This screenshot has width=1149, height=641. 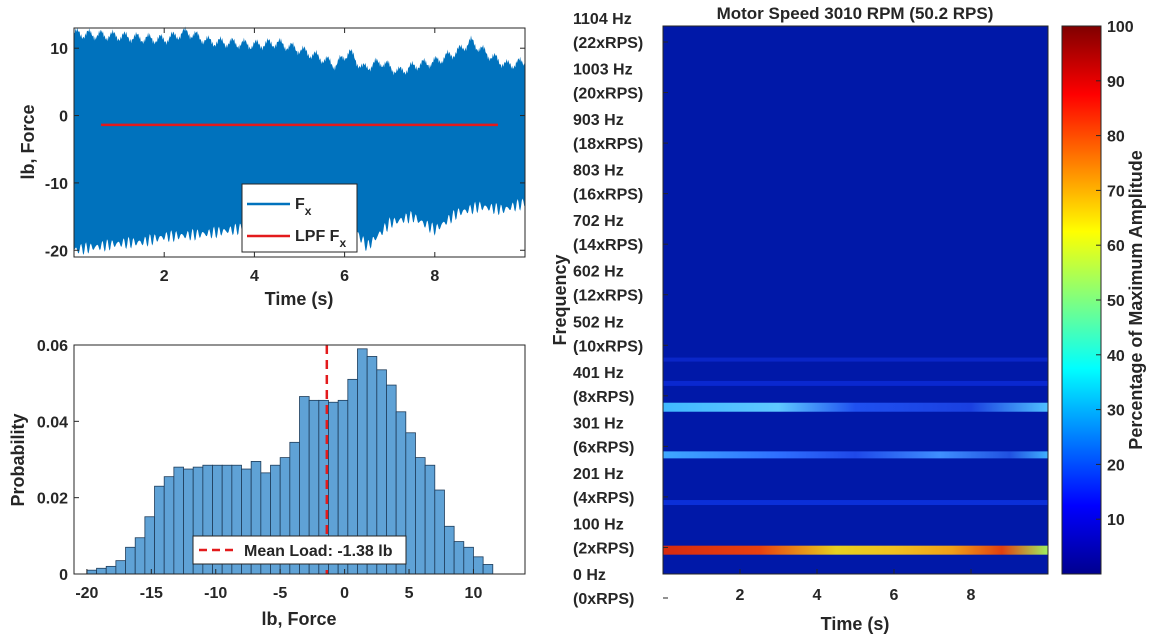 I want to click on histogram-x-tick-label: -15, so click(x=151, y=593).